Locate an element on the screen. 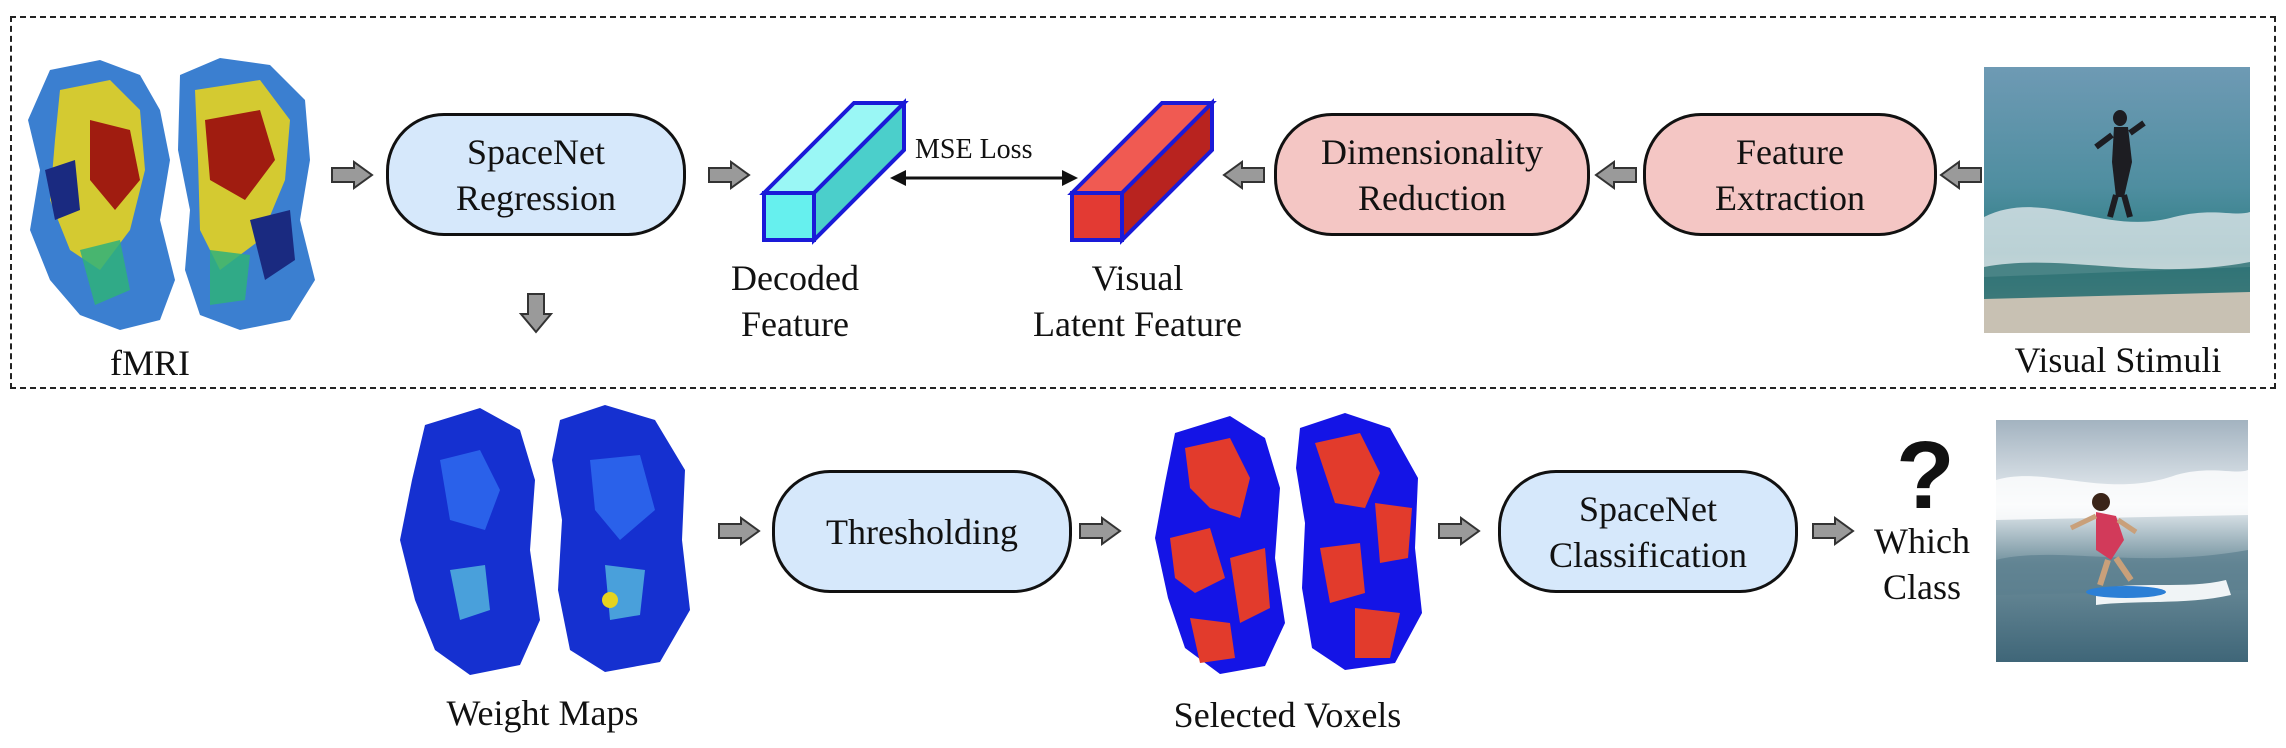  decoded-feature-label: Decoded Feature is located at coordinates (795, 301).